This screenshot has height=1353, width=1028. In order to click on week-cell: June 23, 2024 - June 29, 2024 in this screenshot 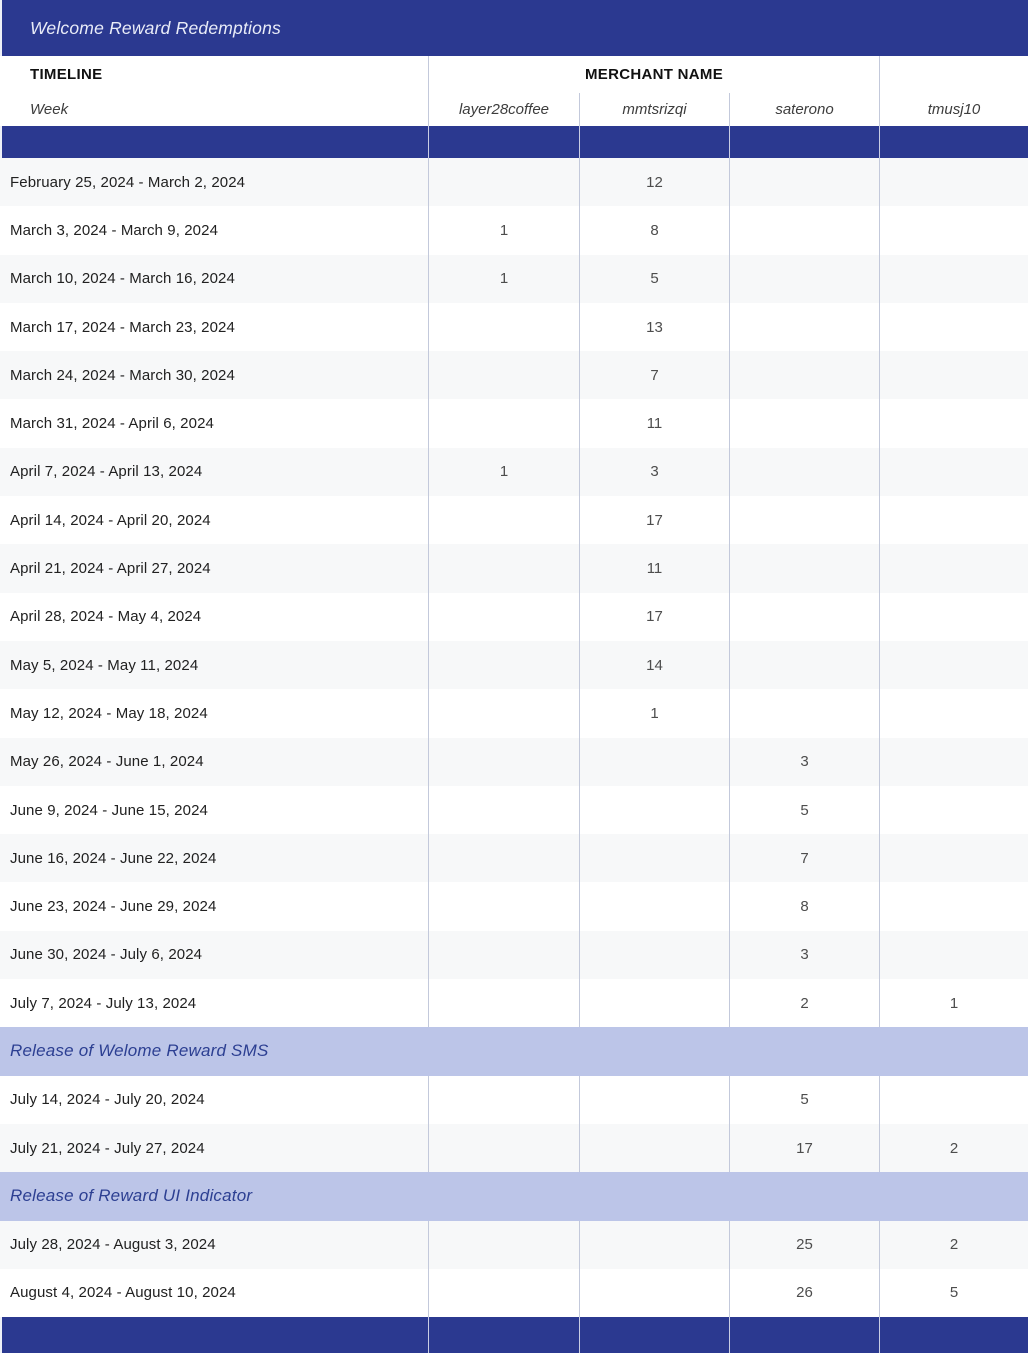, I will do `click(113, 907)`.